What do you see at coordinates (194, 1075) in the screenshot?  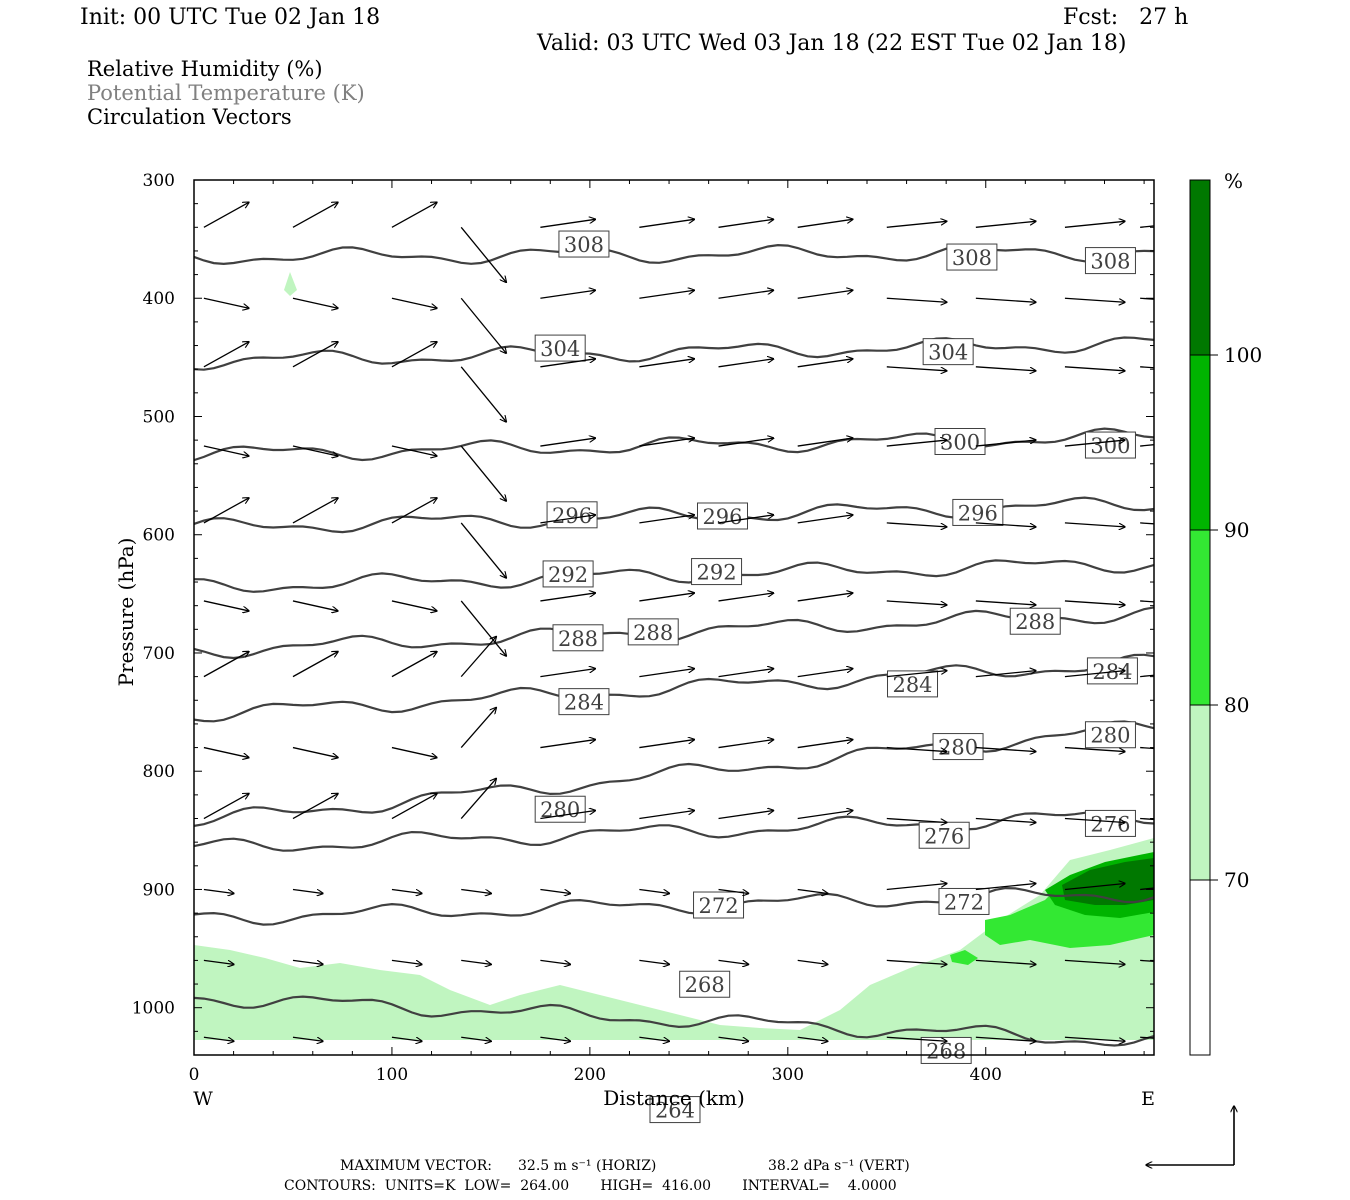 I see `x-tick-label: 0` at bounding box center [194, 1075].